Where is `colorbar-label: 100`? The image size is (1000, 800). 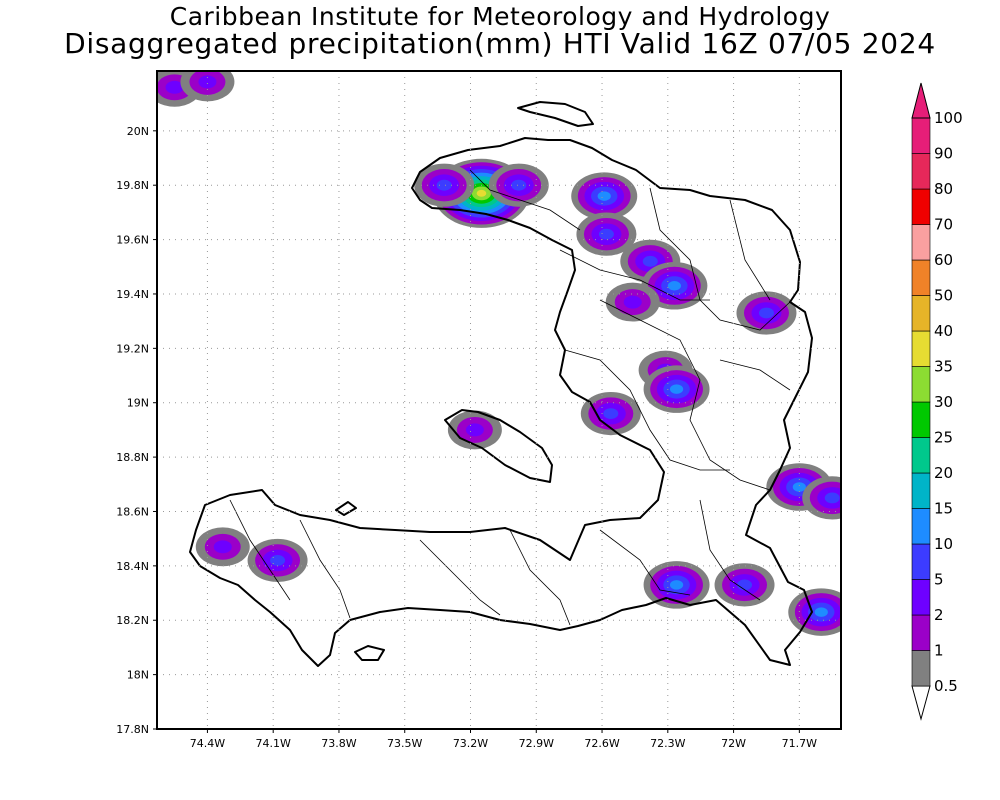
colorbar-label: 100 is located at coordinates (948, 118).